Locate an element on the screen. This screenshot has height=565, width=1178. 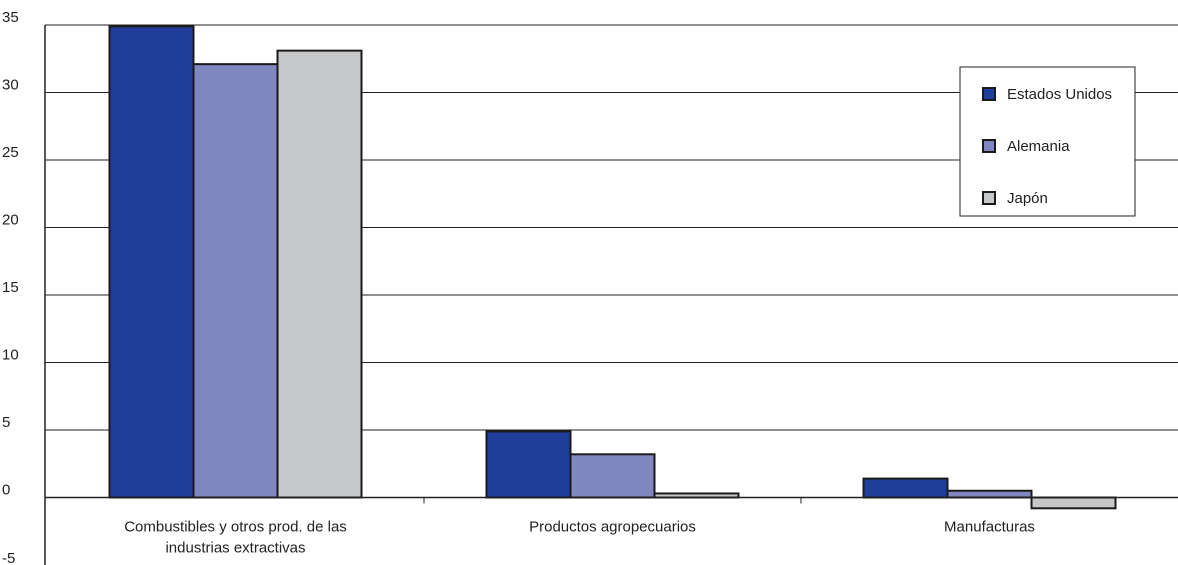
y-tick-label: 35 is located at coordinates (10, 17).